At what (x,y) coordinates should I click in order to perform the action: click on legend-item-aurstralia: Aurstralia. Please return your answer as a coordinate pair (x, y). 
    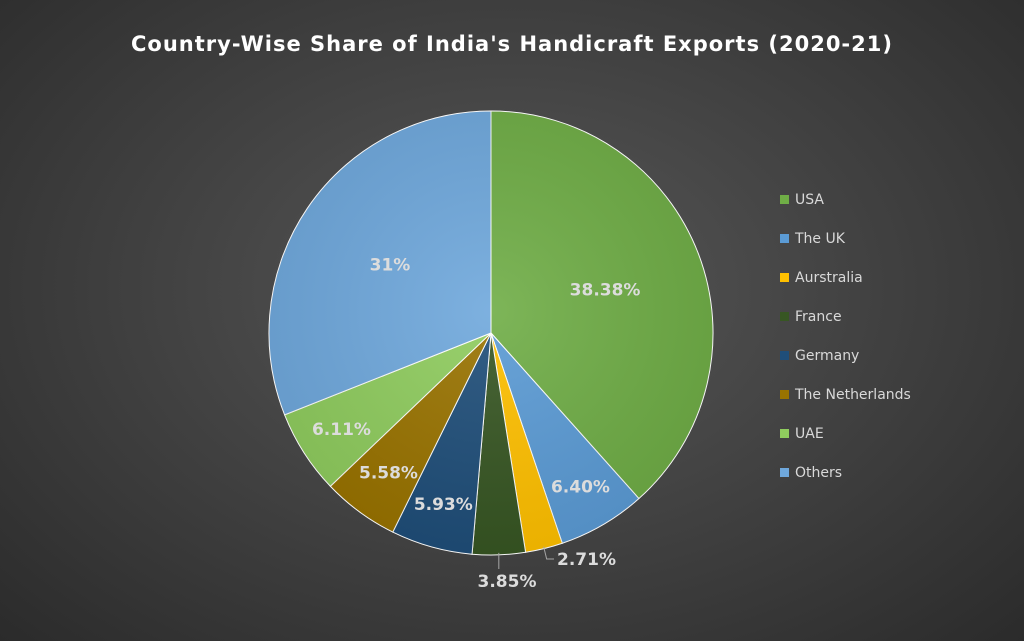
    Looking at the image, I should click on (845, 277).